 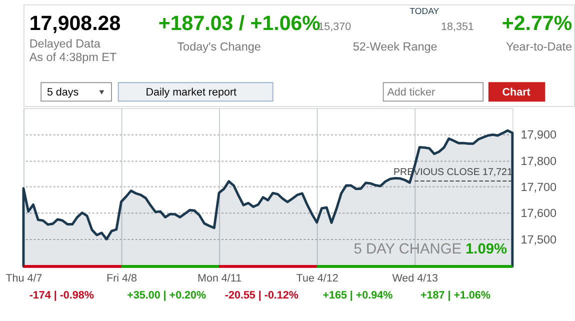 I want to click on text: Add ticker, so click(x=411, y=92).